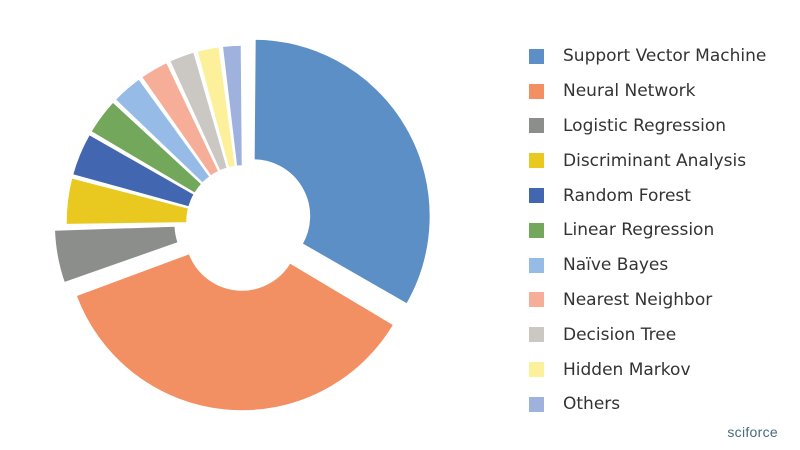 Image resolution: width=800 pixels, height=450 pixels. I want to click on legend-item: Hidden Markov, so click(647, 369).